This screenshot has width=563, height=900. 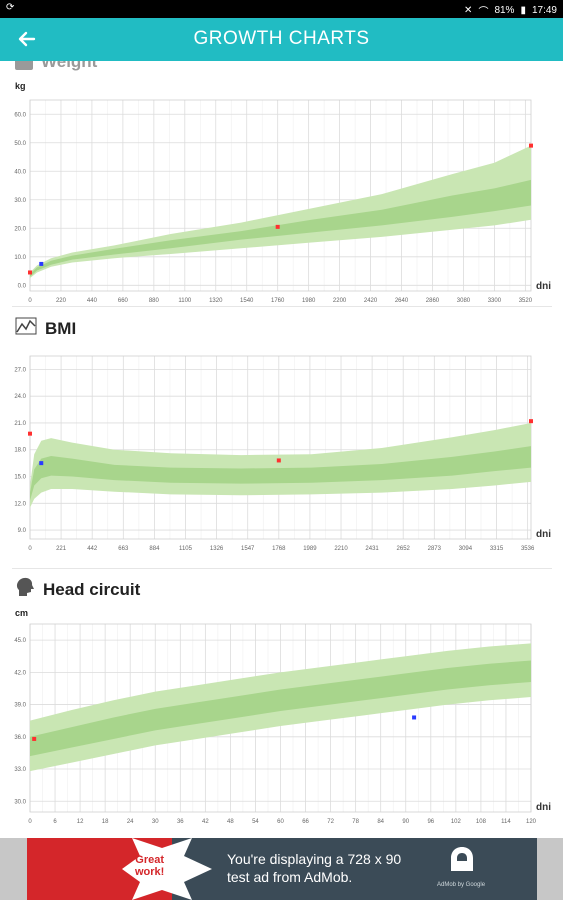 What do you see at coordinates (404, 549) in the screenshot?
I see `x-tick-label: 2652` at bounding box center [404, 549].